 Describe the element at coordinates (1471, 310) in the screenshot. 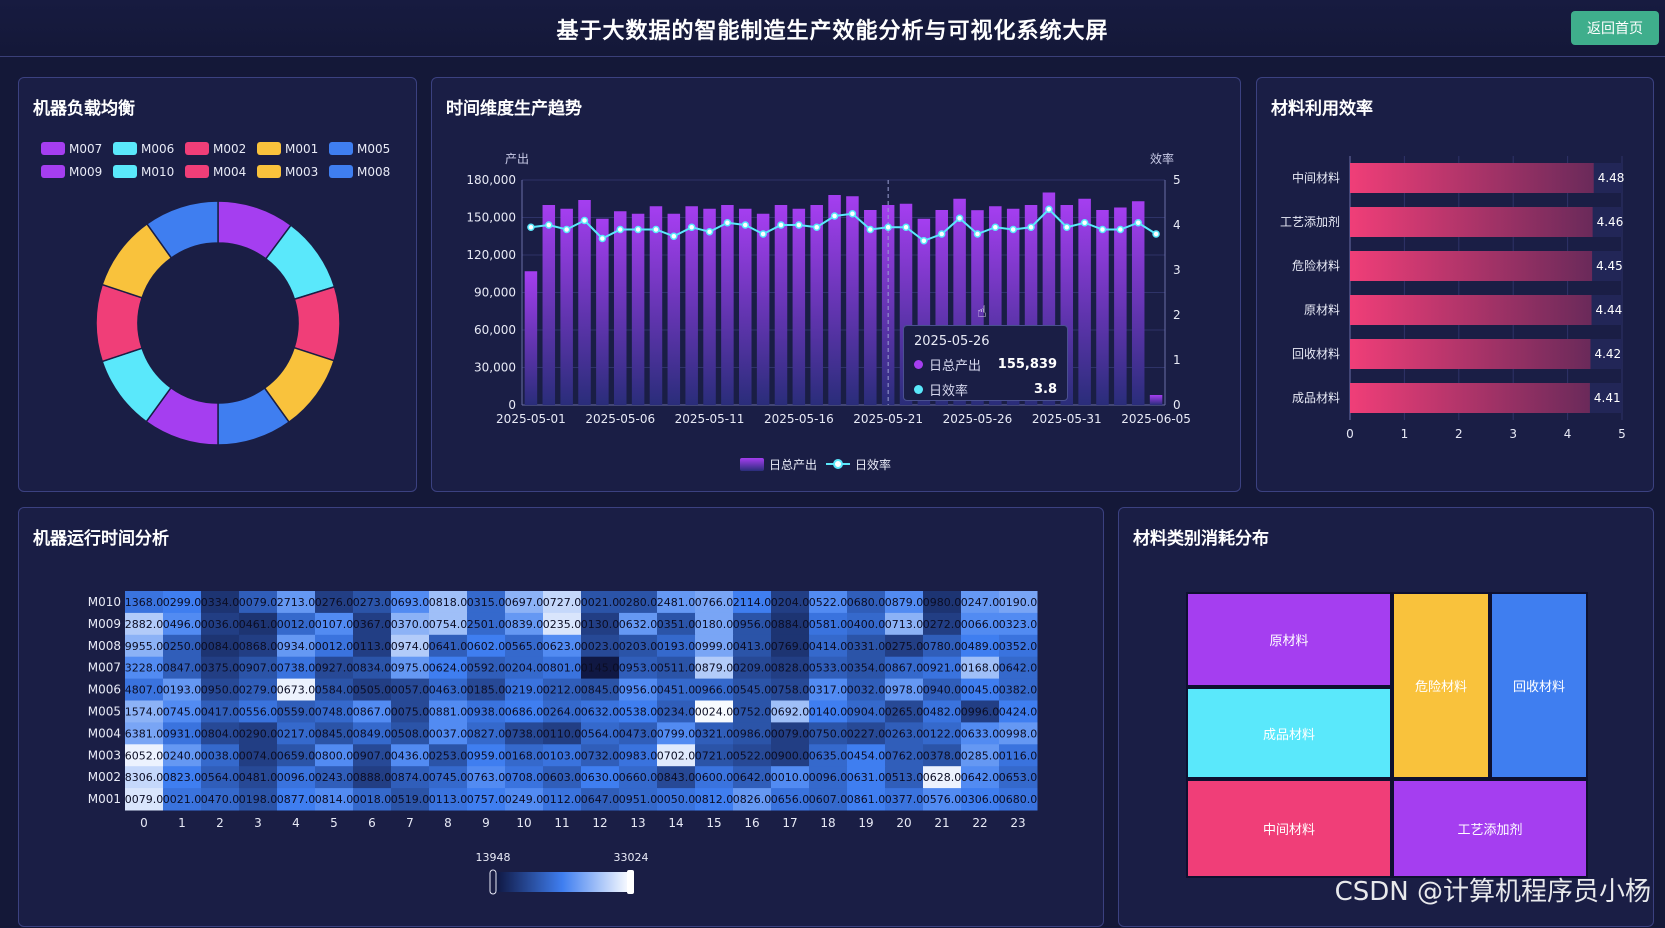

I see `bar-原材料` at that location.